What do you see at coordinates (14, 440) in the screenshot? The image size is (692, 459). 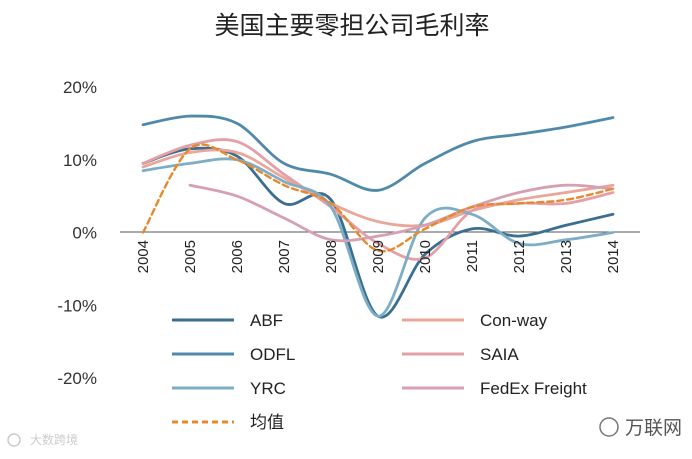 I see `watermark-logo-icon` at bounding box center [14, 440].